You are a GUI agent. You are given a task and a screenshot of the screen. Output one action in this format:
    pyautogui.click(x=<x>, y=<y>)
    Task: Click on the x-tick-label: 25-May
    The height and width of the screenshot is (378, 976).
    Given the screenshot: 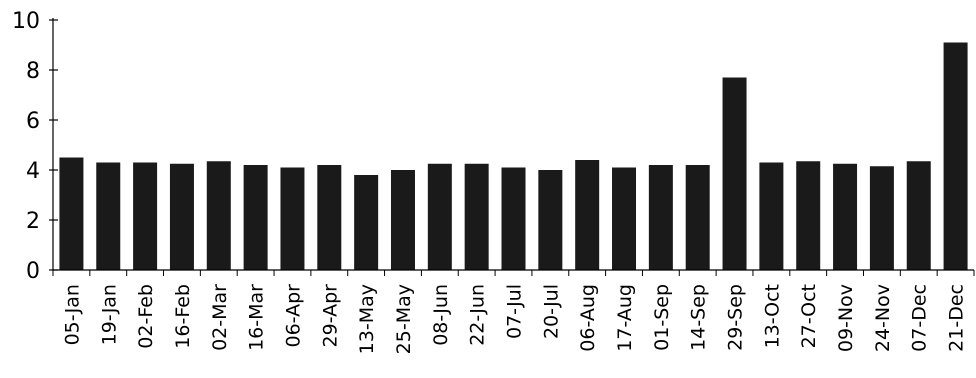 What is the action you would take?
    pyautogui.click(x=404, y=319)
    